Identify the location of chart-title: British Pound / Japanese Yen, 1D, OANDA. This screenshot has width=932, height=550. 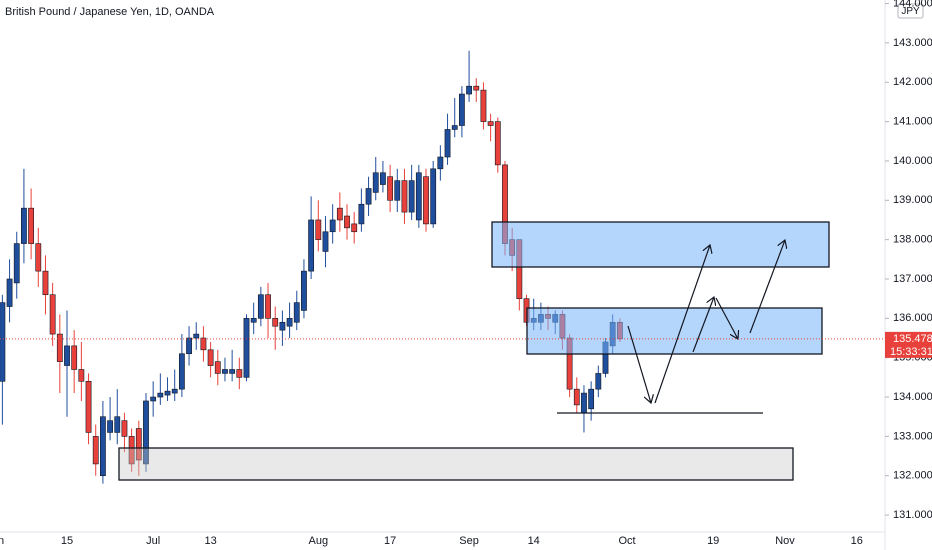
(110, 12).